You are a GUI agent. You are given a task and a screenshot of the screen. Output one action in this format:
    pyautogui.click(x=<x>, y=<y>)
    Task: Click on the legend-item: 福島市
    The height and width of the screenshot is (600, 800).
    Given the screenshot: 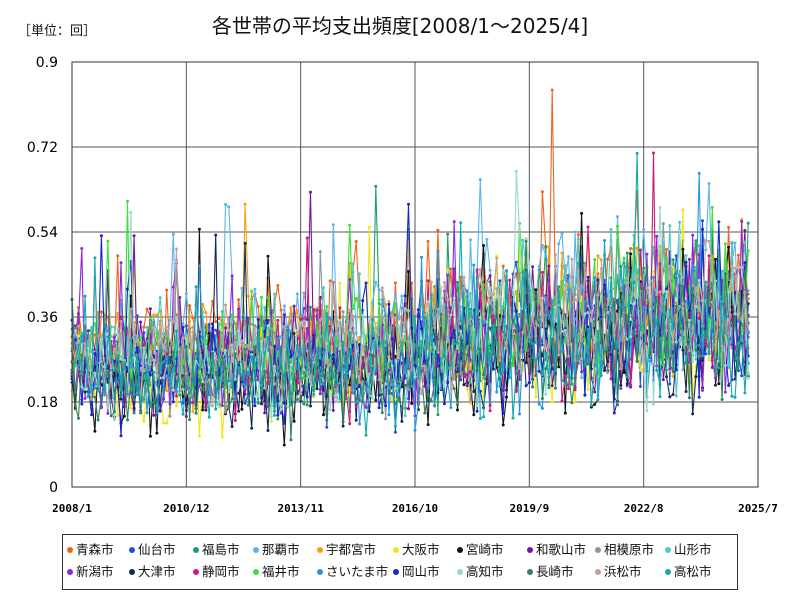 What is the action you would take?
    pyautogui.click(x=216, y=550)
    